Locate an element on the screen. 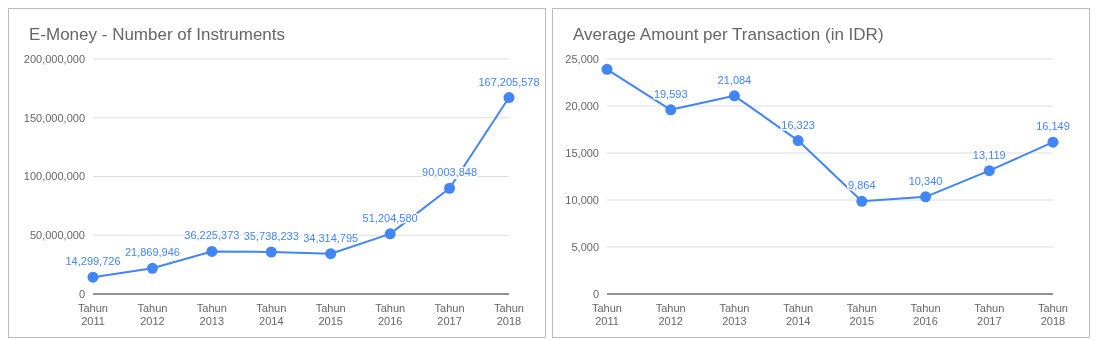 The height and width of the screenshot is (340, 1100). y-tick-label: 150,000,000 is located at coordinates (54, 117).